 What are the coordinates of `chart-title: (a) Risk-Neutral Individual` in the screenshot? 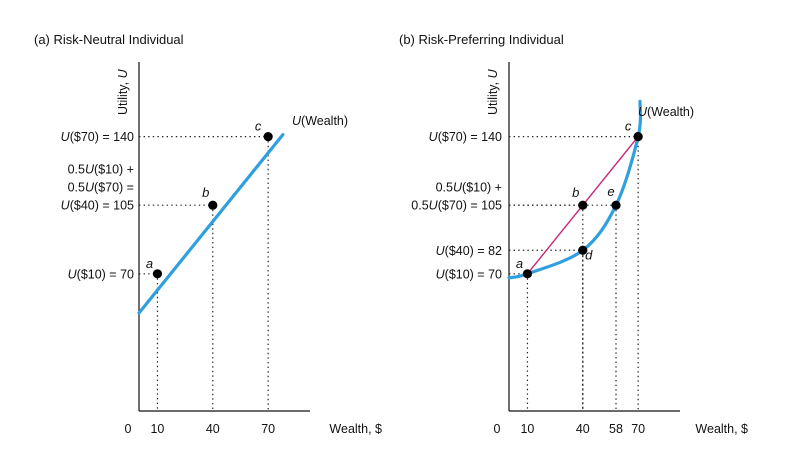 It's located at (109, 39).